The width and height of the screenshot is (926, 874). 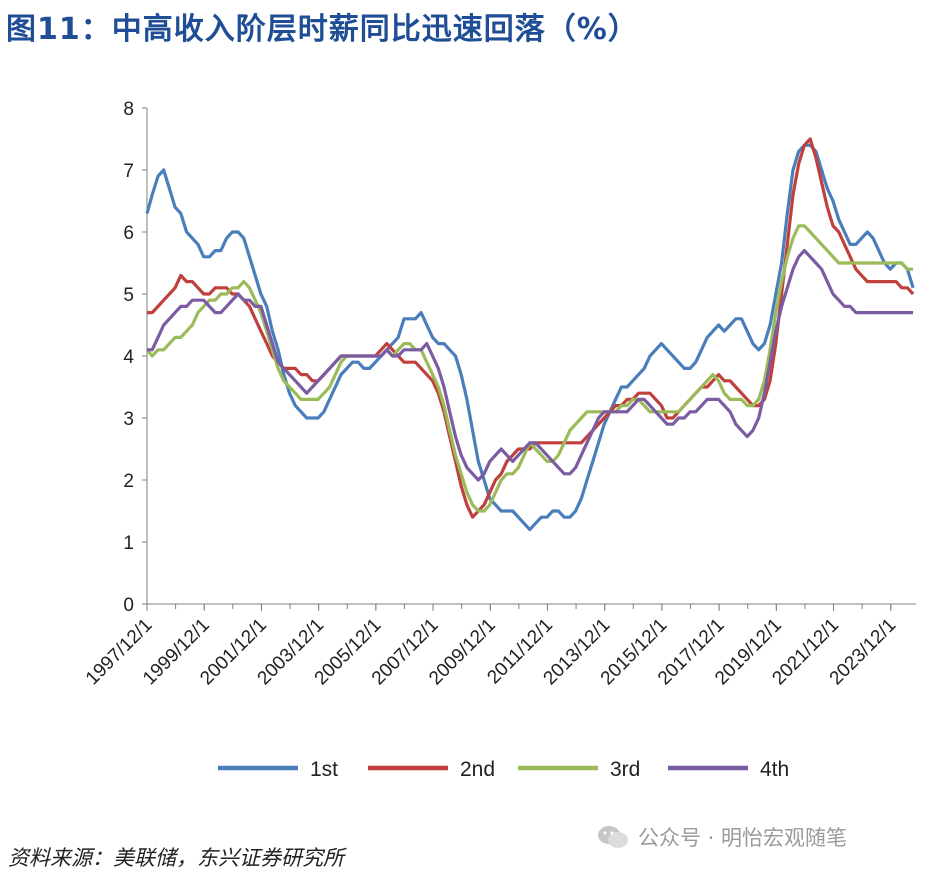 What do you see at coordinates (128, 357) in the screenshot?
I see `y-tick-label: 4` at bounding box center [128, 357].